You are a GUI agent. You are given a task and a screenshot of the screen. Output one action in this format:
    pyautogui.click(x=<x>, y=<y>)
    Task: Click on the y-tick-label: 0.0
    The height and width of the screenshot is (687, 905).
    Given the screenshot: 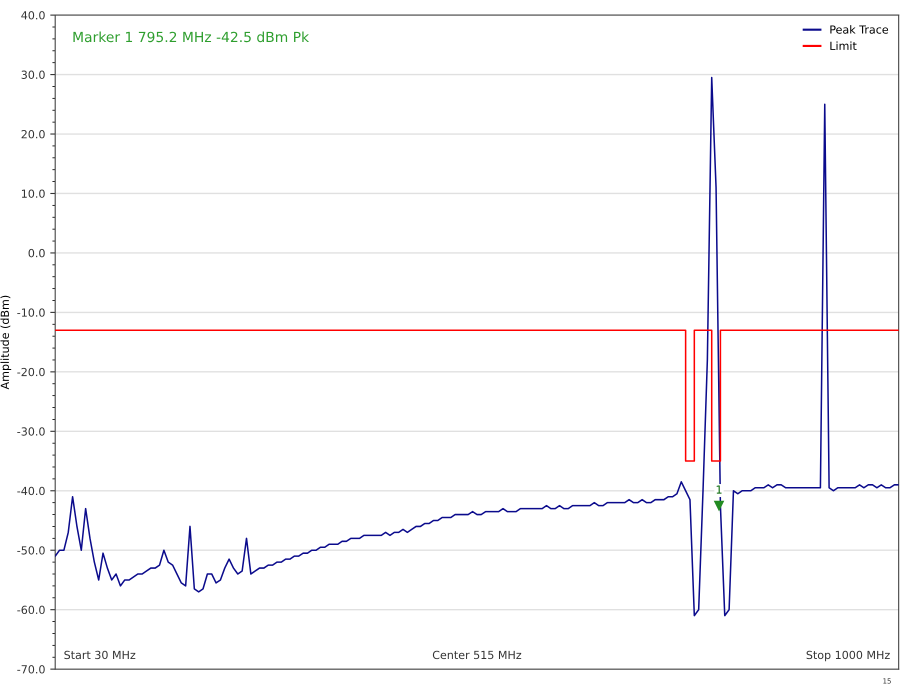 What is the action you would take?
    pyautogui.click(x=36, y=253)
    